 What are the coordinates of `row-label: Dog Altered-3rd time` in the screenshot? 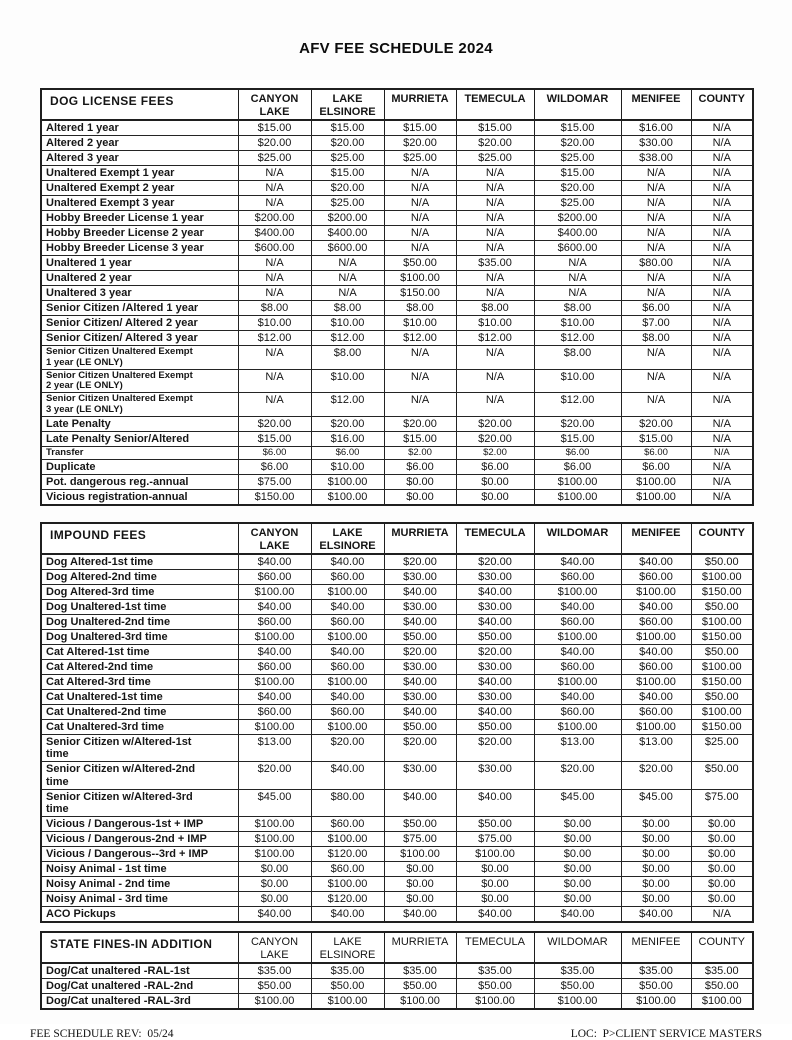 It's located at (139, 591).